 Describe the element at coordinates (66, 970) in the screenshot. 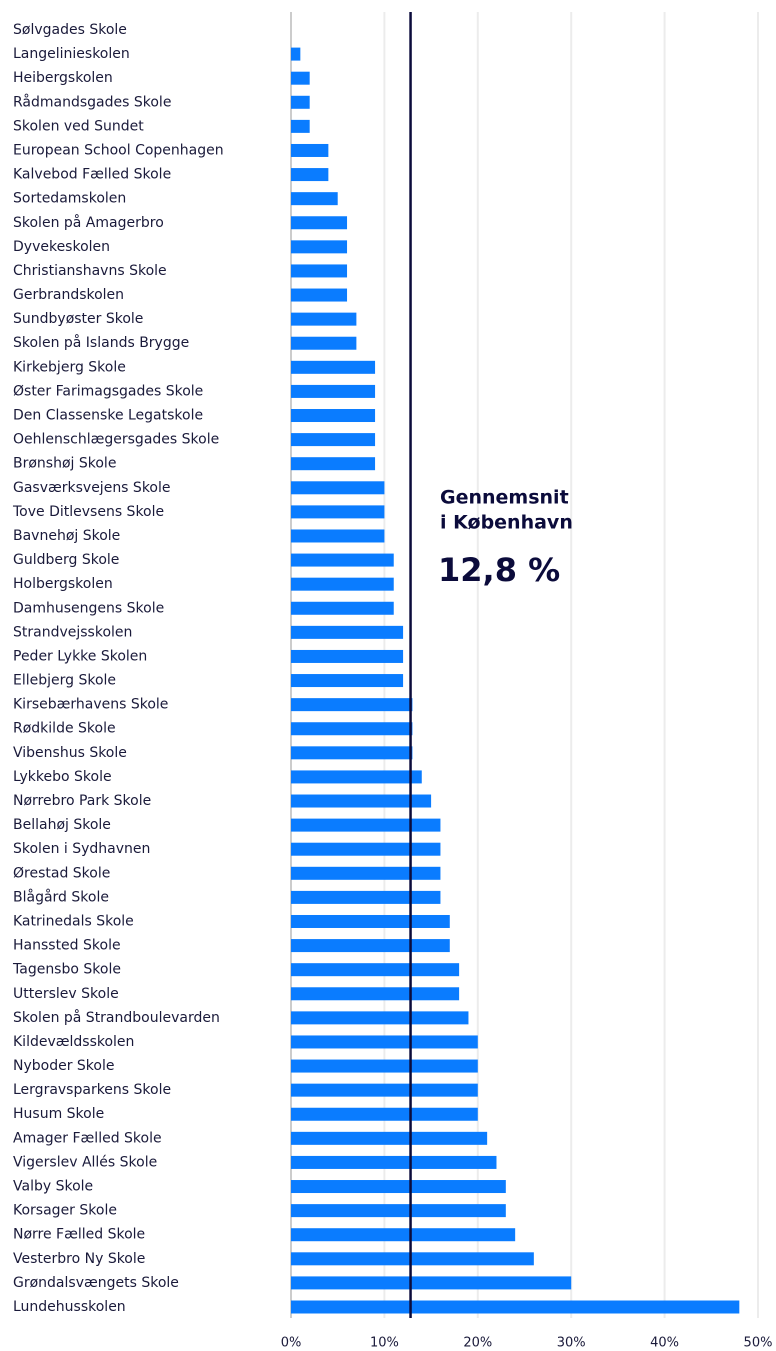

I see `y-tick-label: Tagensbo Skole` at that location.